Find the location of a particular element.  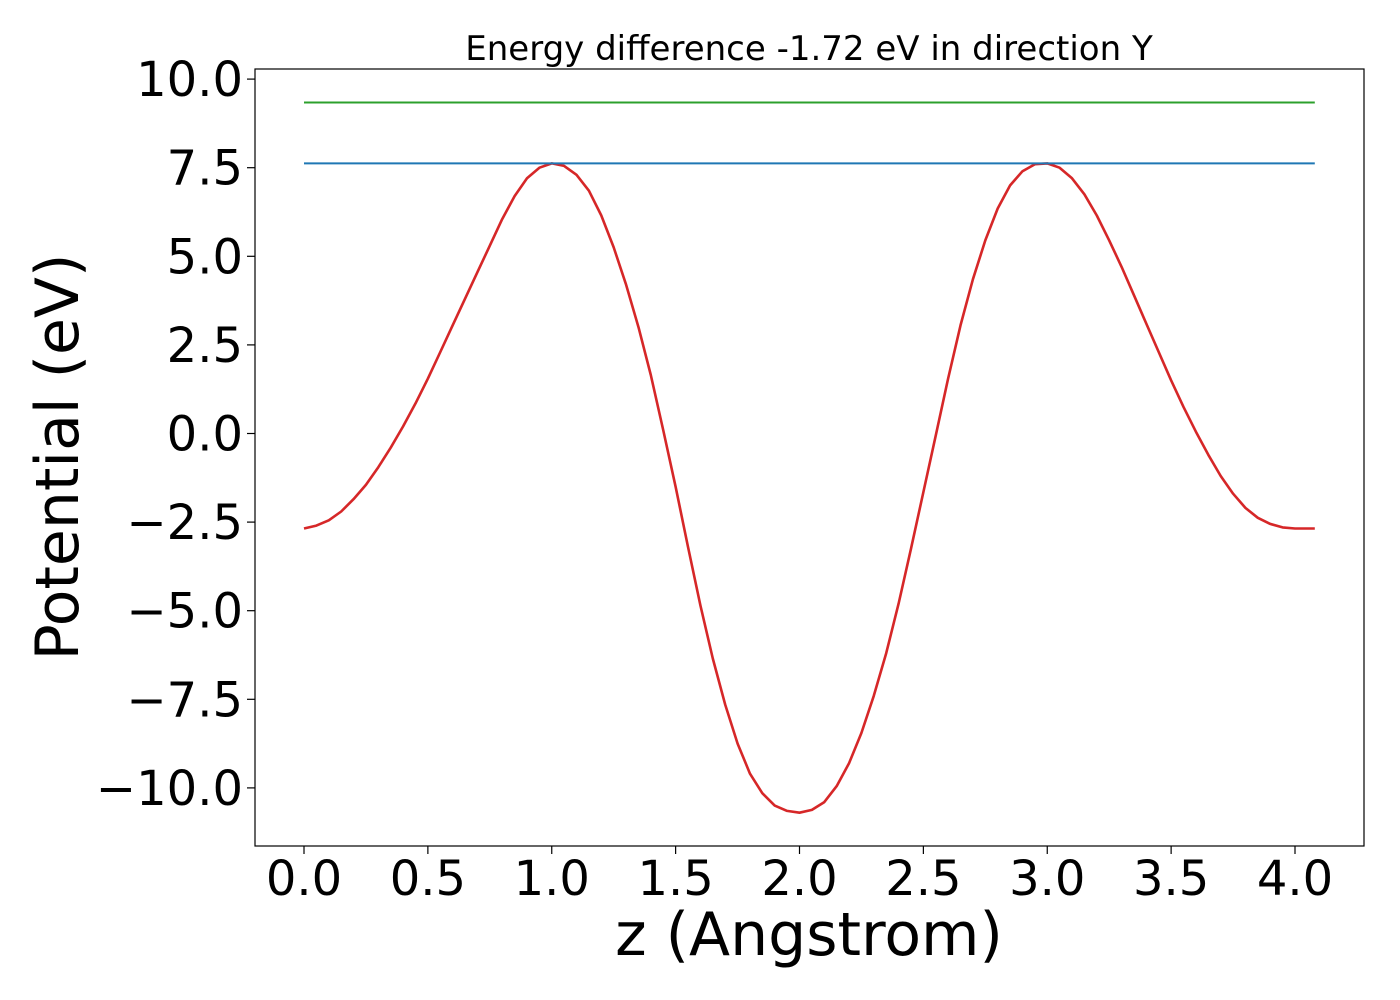

x-tick-label: 1.5 is located at coordinates (675, 879).